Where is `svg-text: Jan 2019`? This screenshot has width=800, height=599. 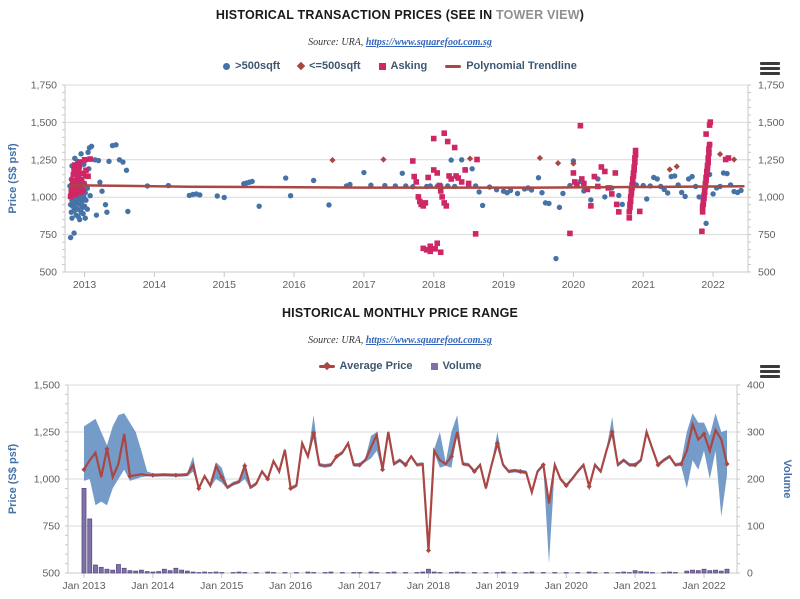 svg-text: Jan 2019 is located at coordinates (497, 586).